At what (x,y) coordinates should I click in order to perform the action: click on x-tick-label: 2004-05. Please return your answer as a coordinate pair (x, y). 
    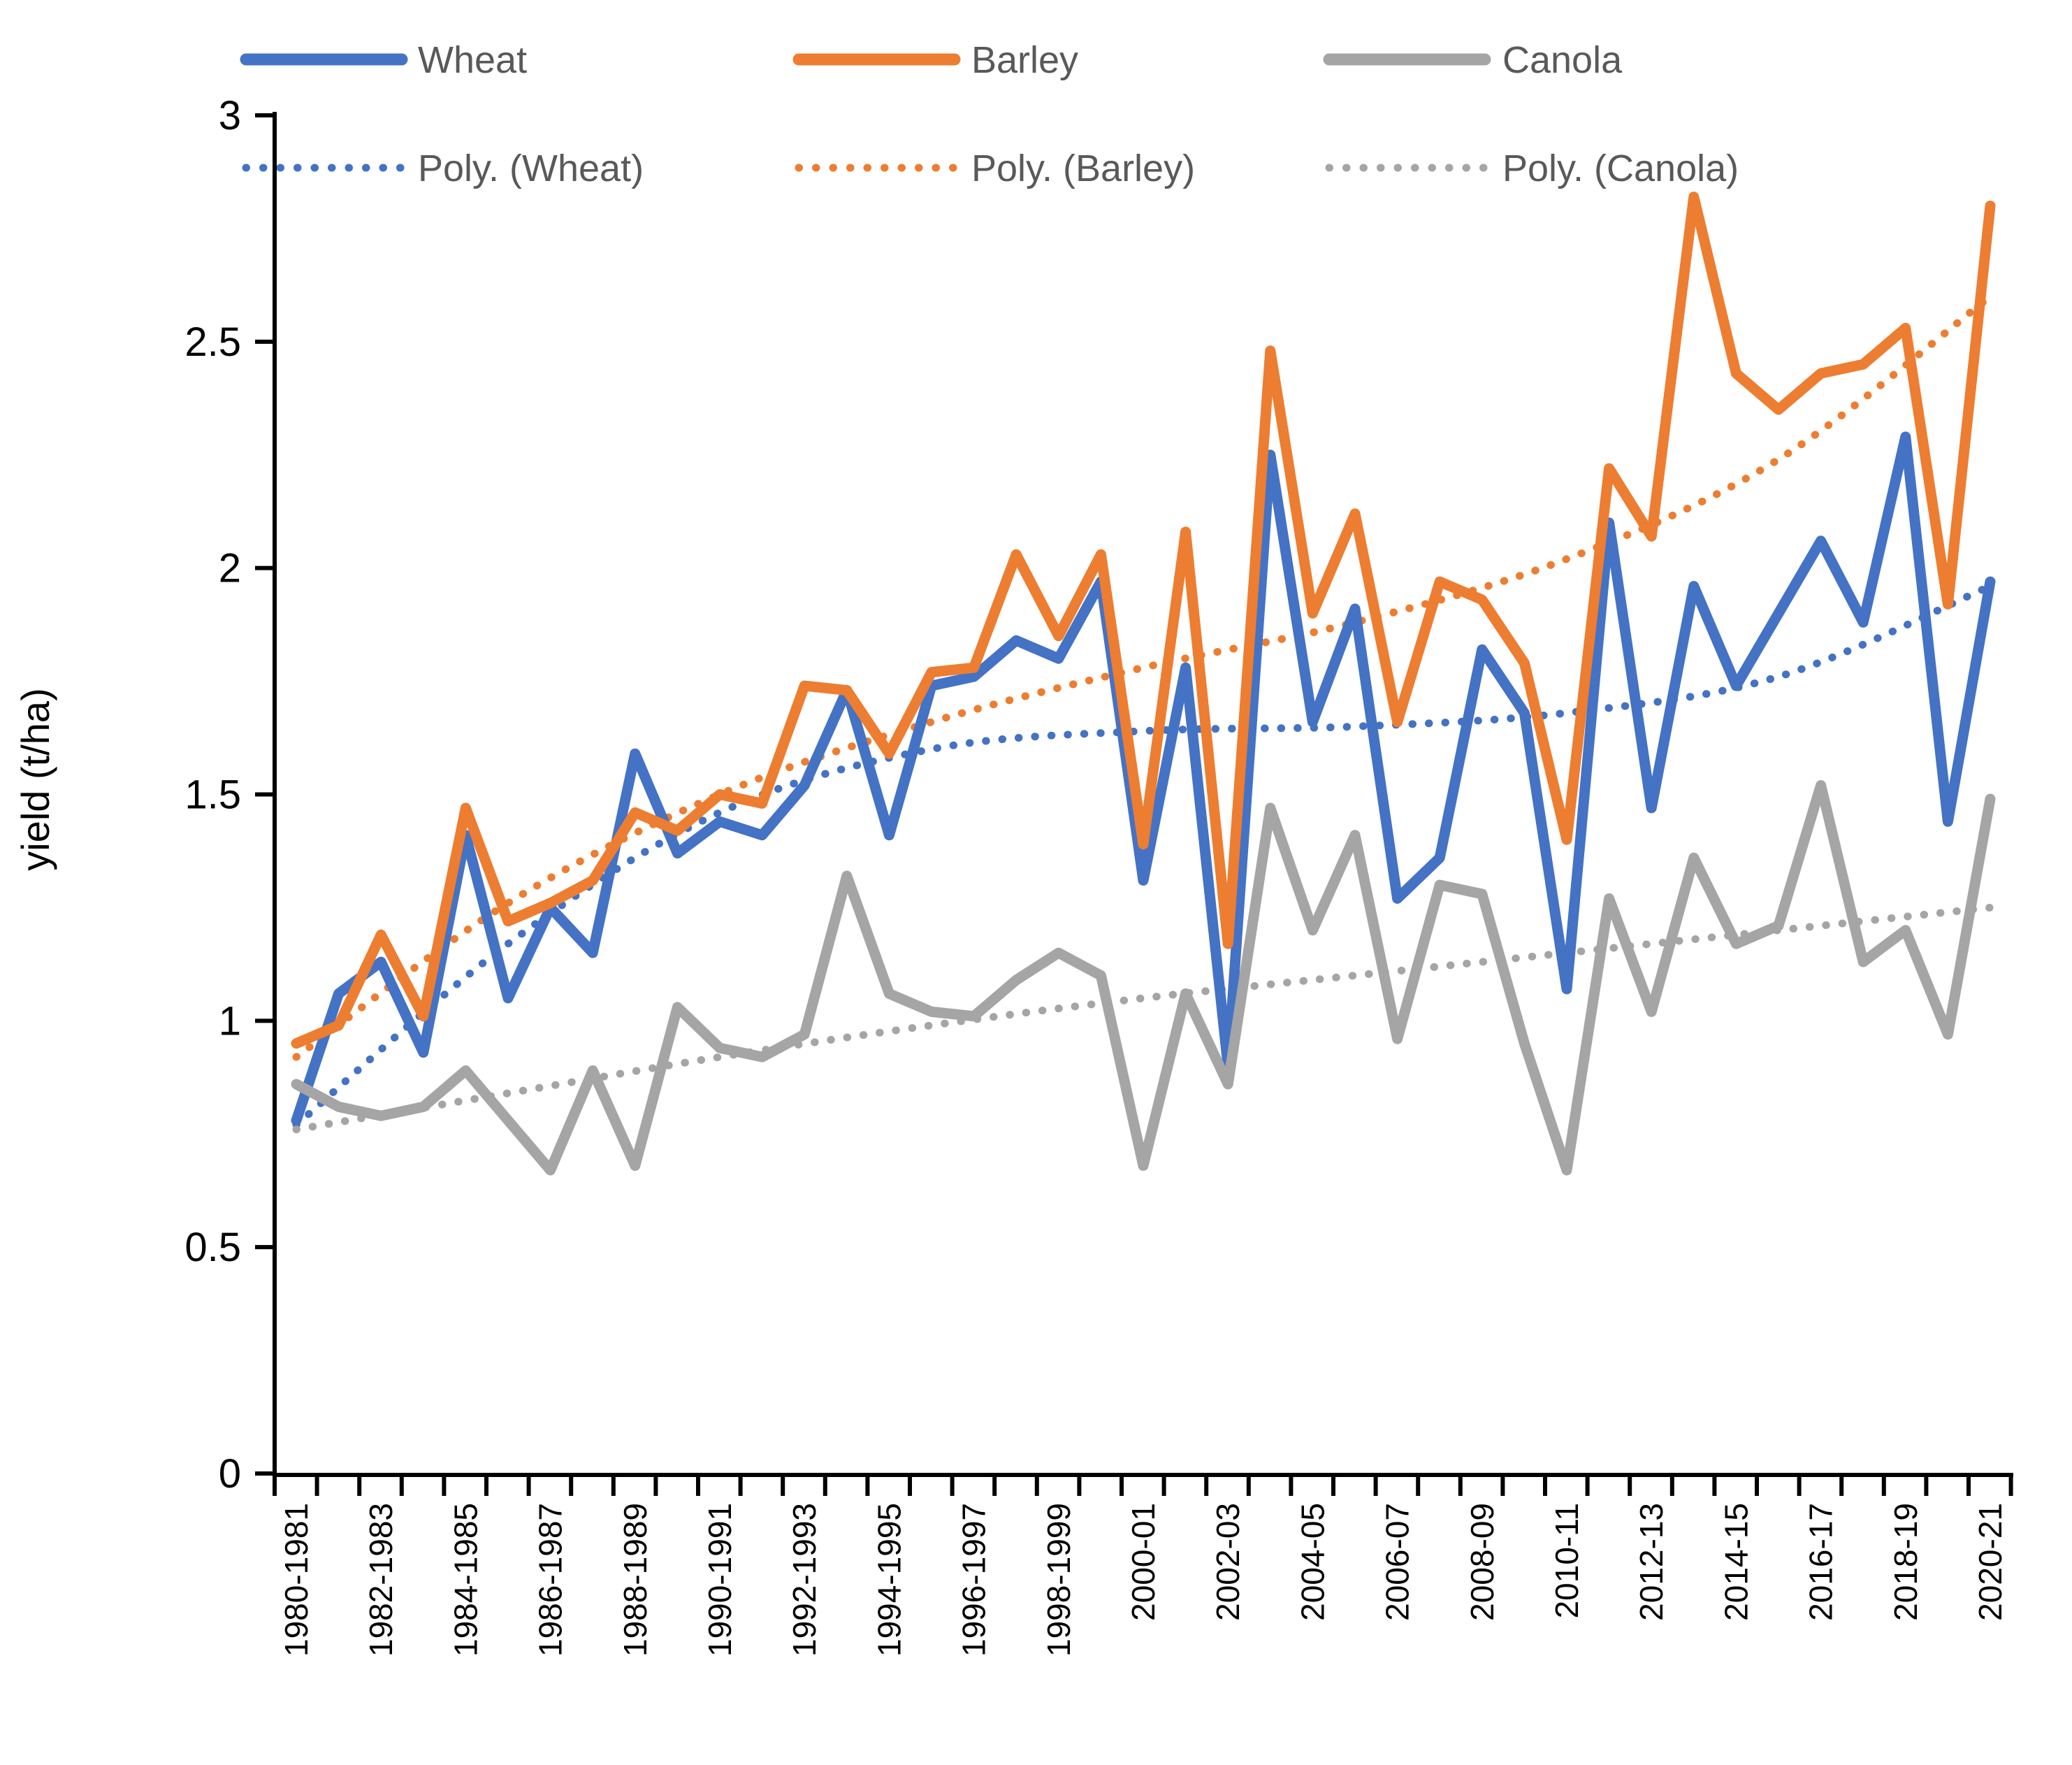
    Looking at the image, I should click on (1313, 1562).